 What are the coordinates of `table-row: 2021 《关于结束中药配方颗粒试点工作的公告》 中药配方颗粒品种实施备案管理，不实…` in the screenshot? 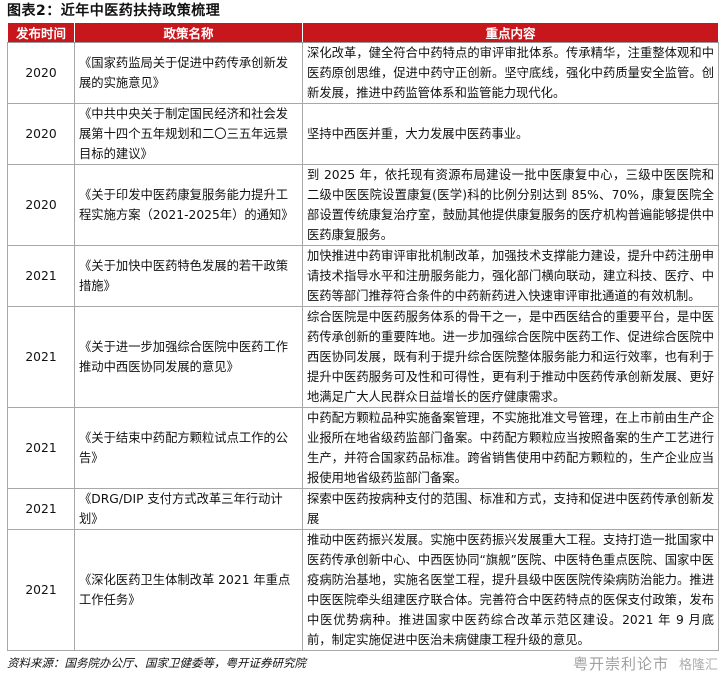 It's located at (363, 448).